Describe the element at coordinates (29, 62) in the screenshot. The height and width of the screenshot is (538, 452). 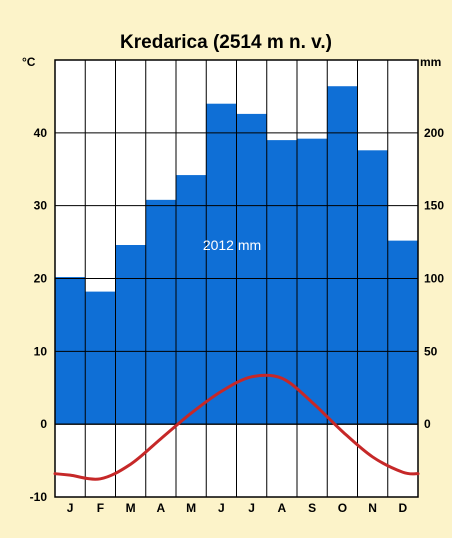
I see `left-axis-unit: °C` at that location.